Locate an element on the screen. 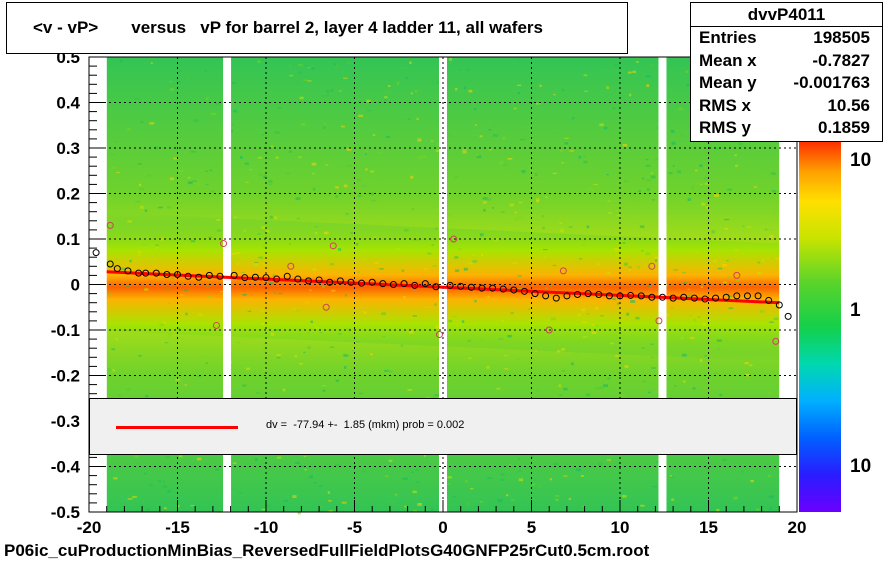 This screenshot has width=885, height=569. stats-label: RMS y is located at coordinates (725, 127).